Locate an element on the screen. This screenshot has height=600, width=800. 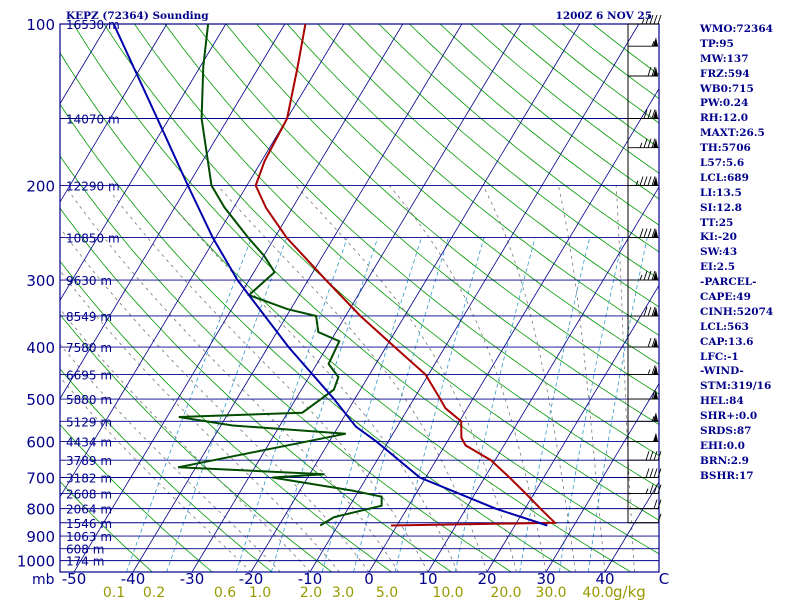
height-label: 5880 m is located at coordinates (89, 400).